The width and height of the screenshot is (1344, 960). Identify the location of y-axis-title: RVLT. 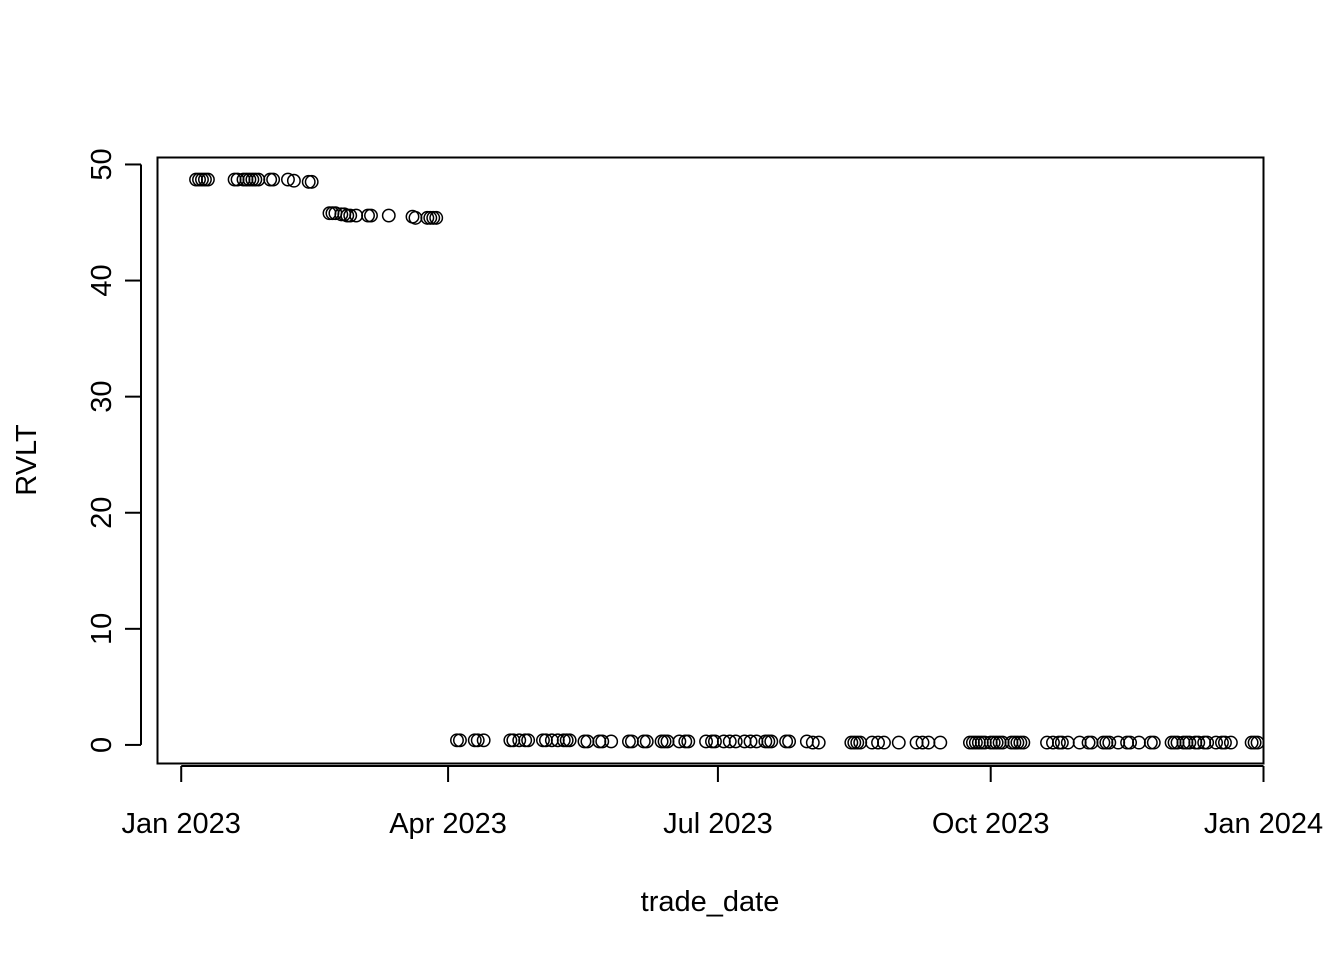
(27, 460).